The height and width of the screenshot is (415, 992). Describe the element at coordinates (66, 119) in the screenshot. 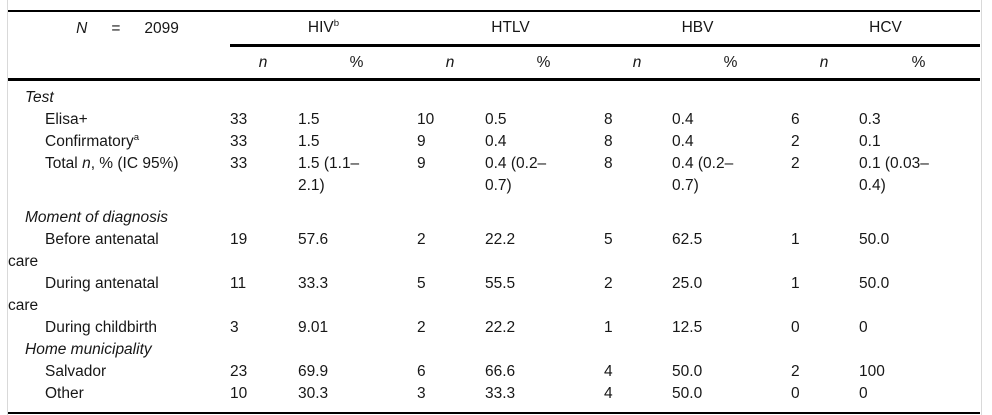

I see `row-label-text: Elisa+` at that location.